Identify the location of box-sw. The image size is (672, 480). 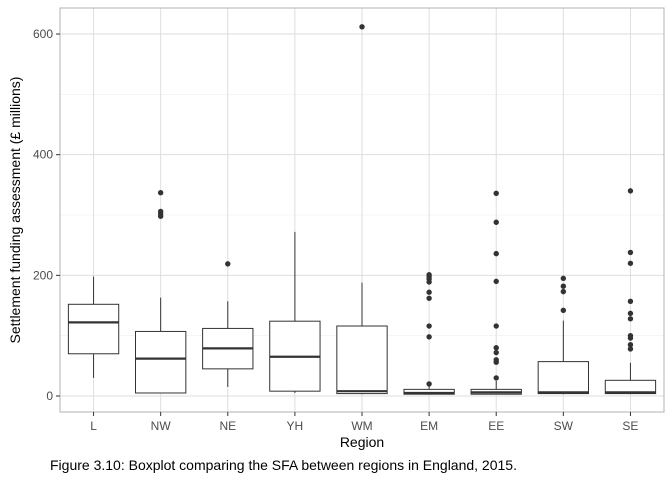
(563, 335).